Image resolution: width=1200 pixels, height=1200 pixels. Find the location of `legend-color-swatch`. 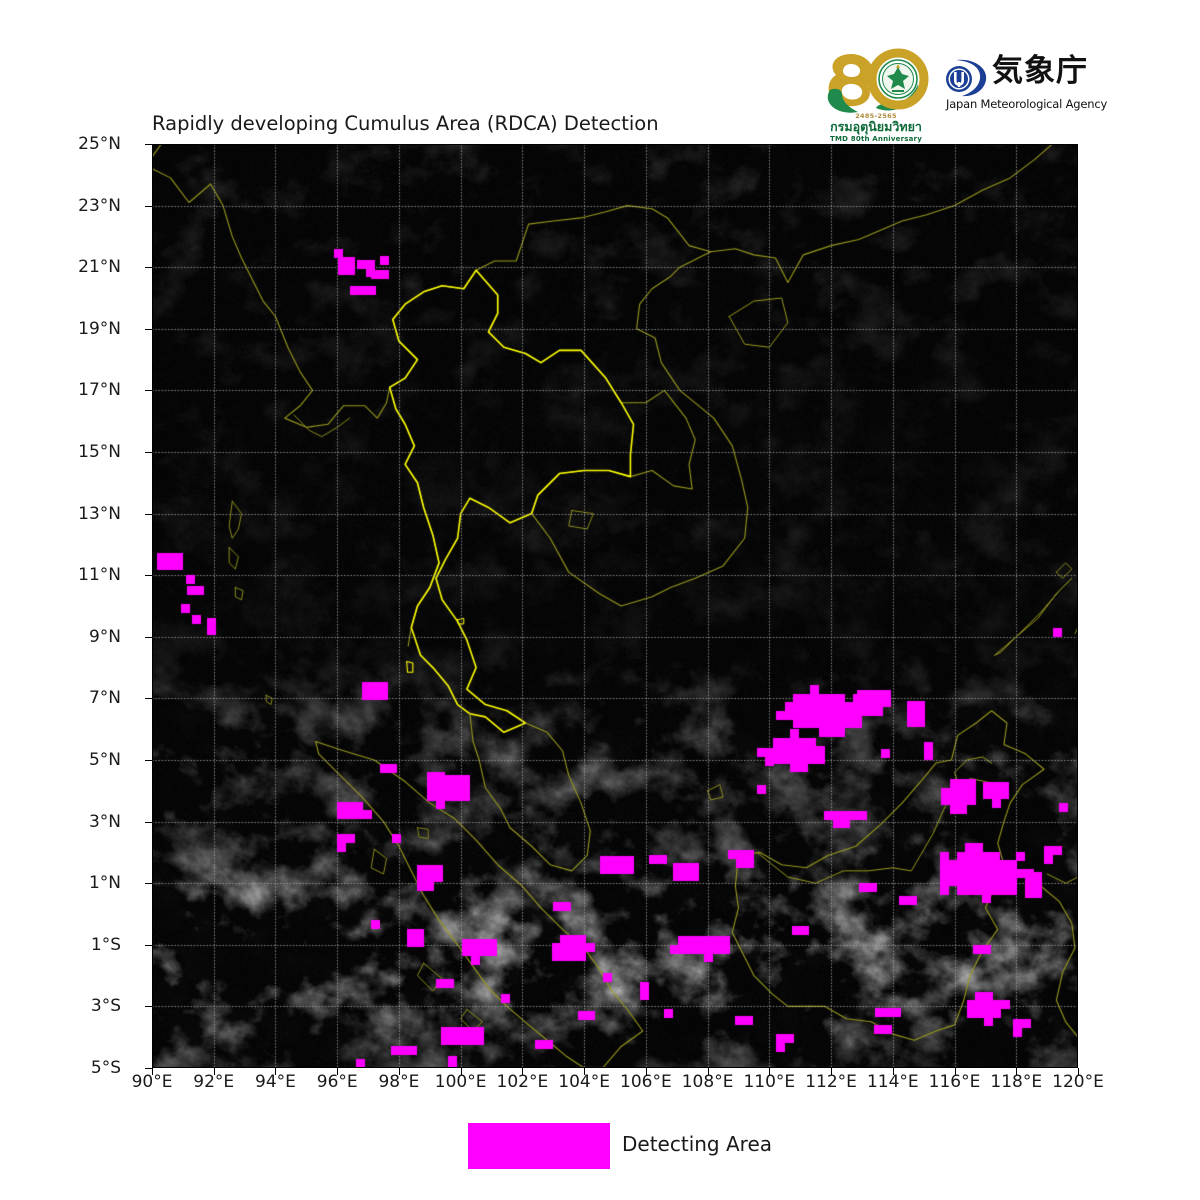

legend-color-swatch is located at coordinates (539, 1146).